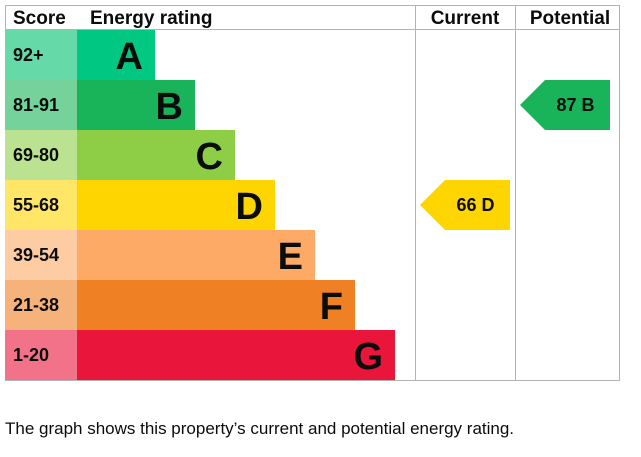 The width and height of the screenshot is (641, 457). I want to click on current-rating-marker, so click(465, 205).